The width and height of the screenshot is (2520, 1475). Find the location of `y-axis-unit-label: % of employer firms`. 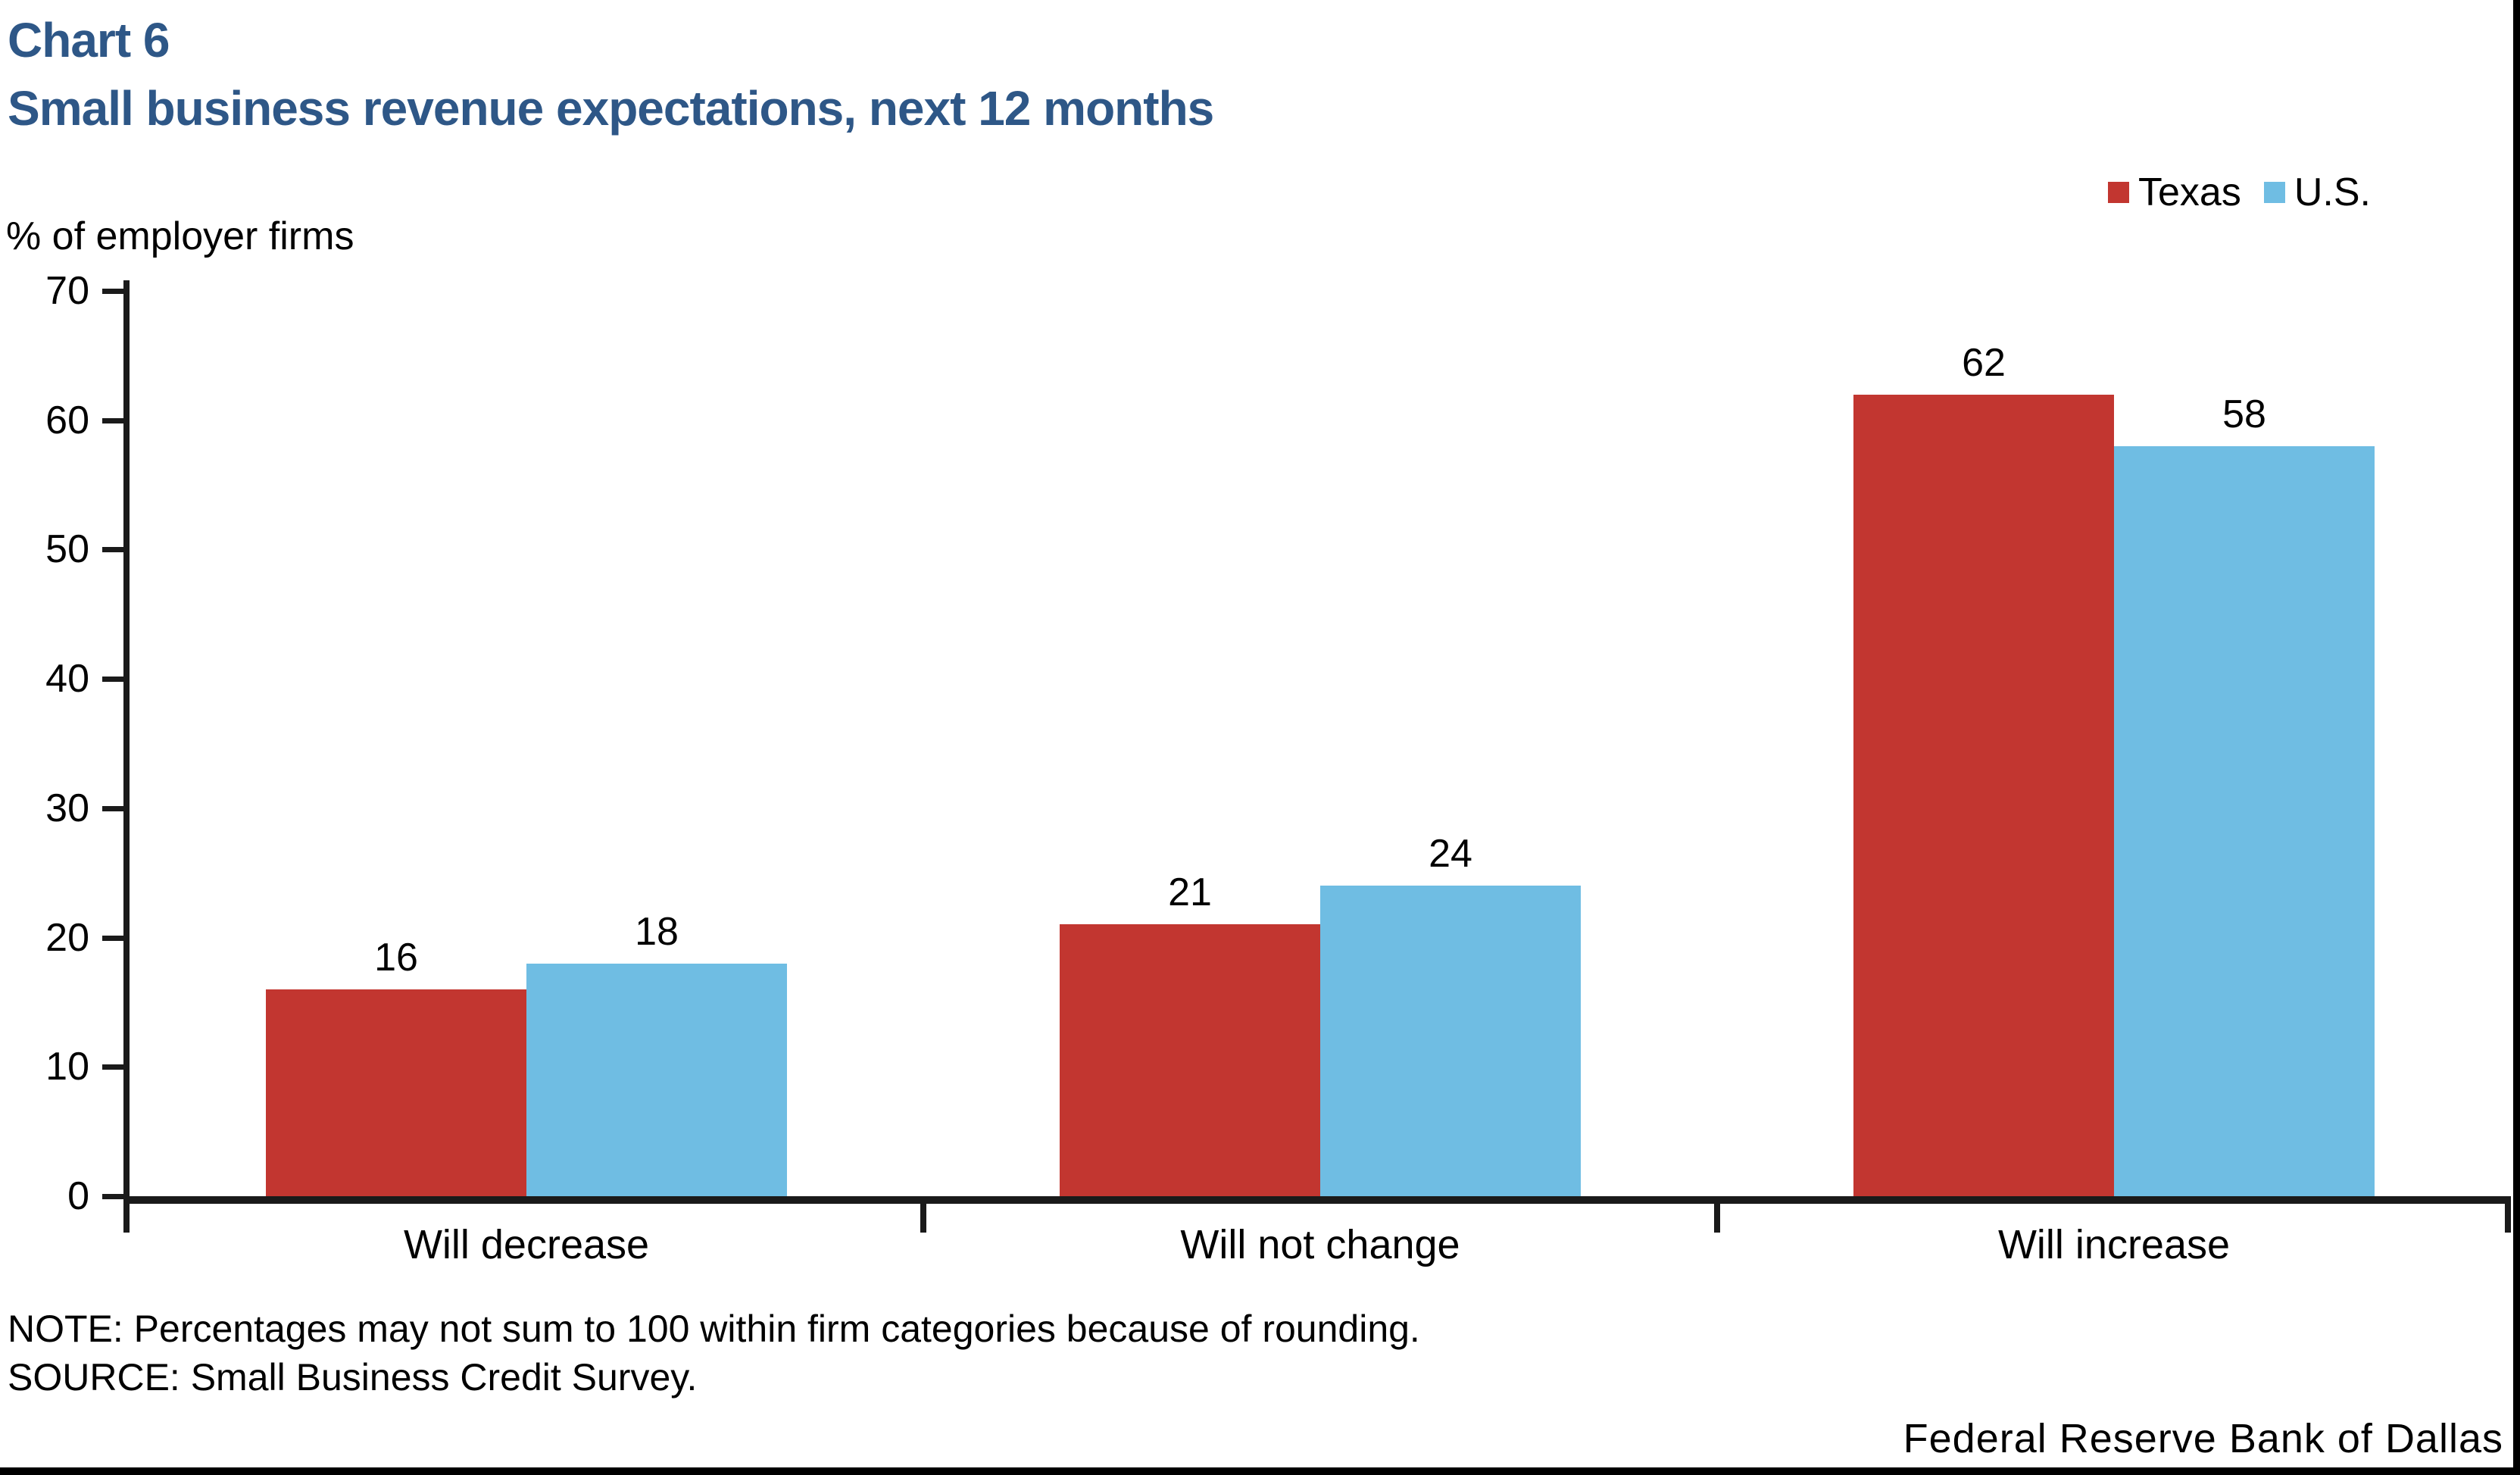

y-axis-unit-label: % of employer firms is located at coordinates (180, 236).